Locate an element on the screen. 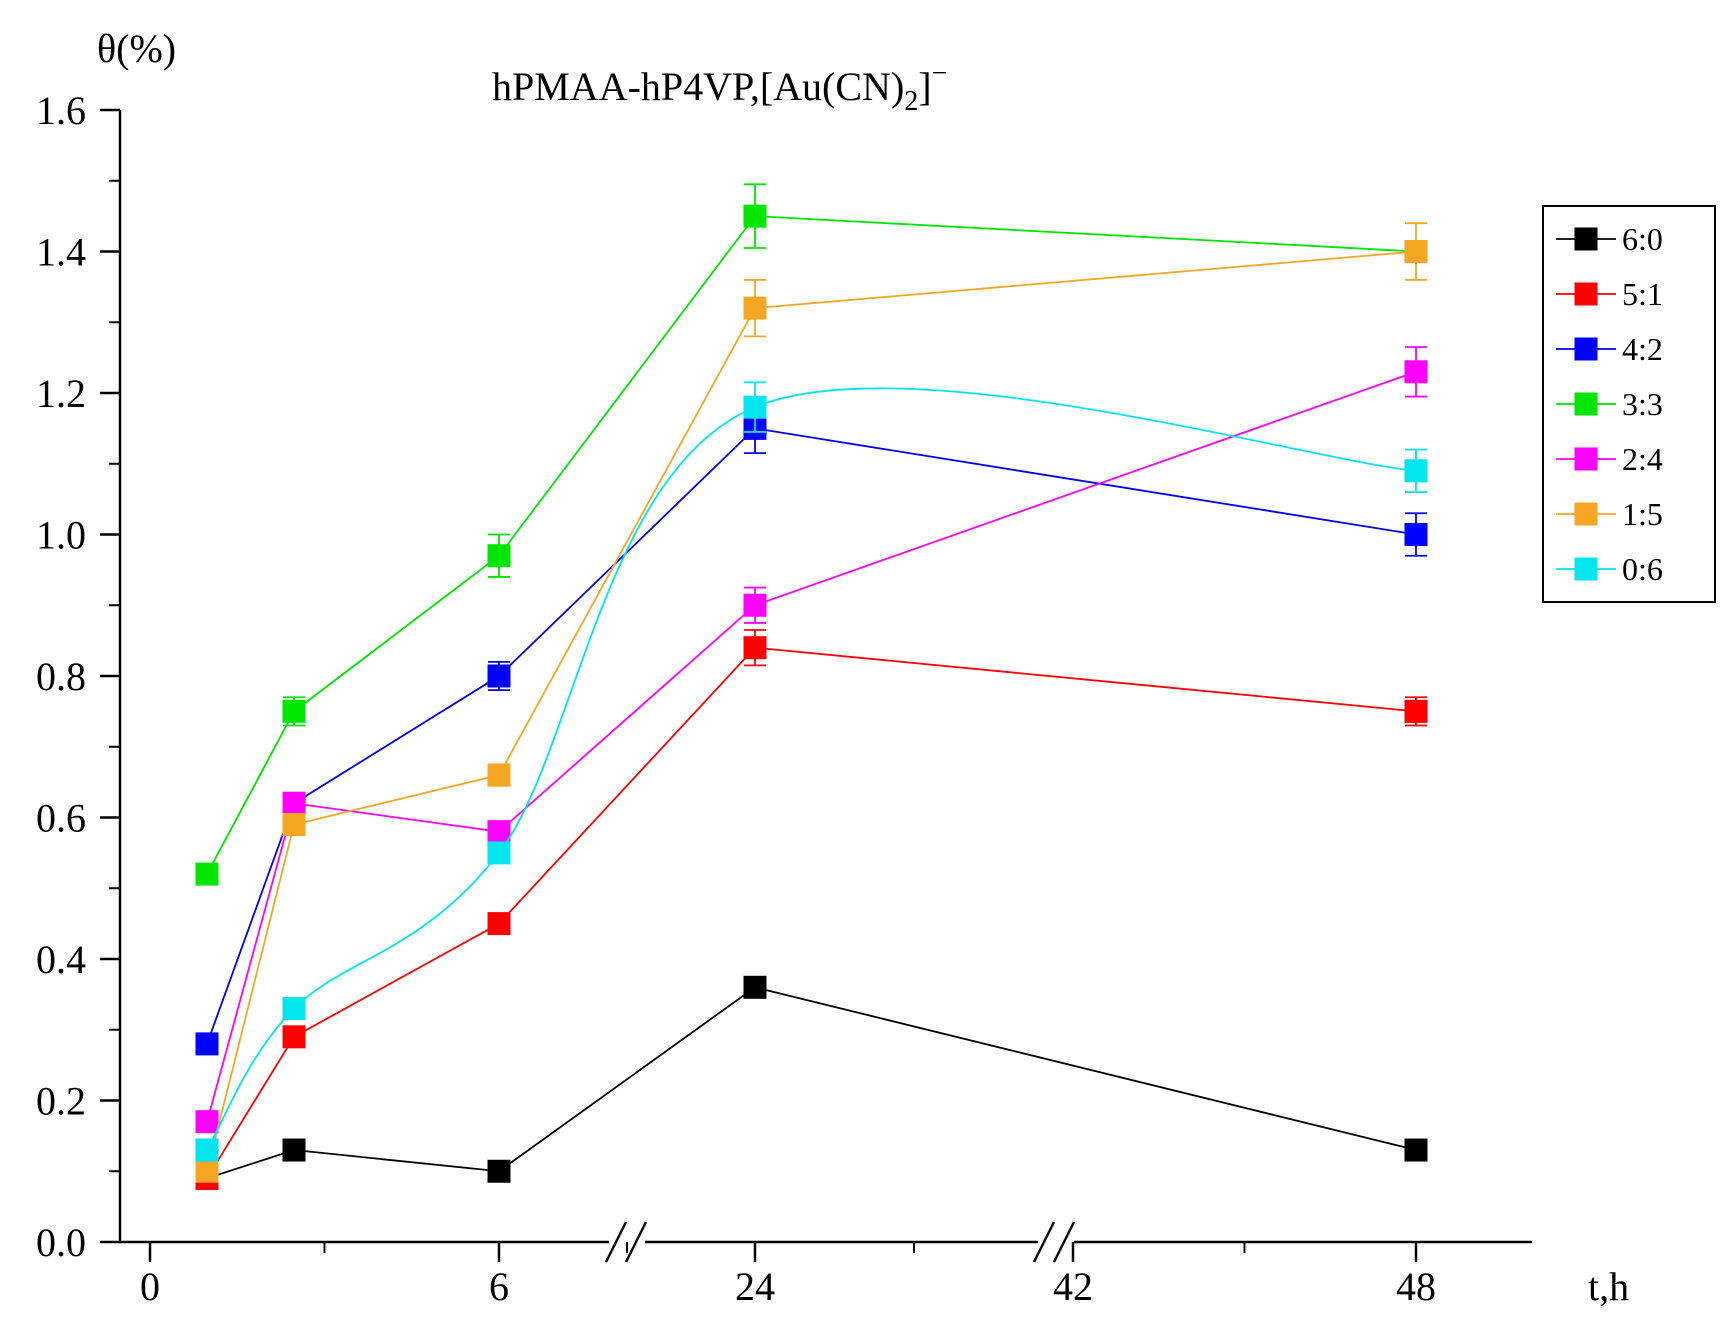 This screenshot has width=1730, height=1336. y-ticks: 0.0 0.2 0.4 0.6 0.8 1.0 1.2 1.4 1.6 is located at coordinates (78, 676).